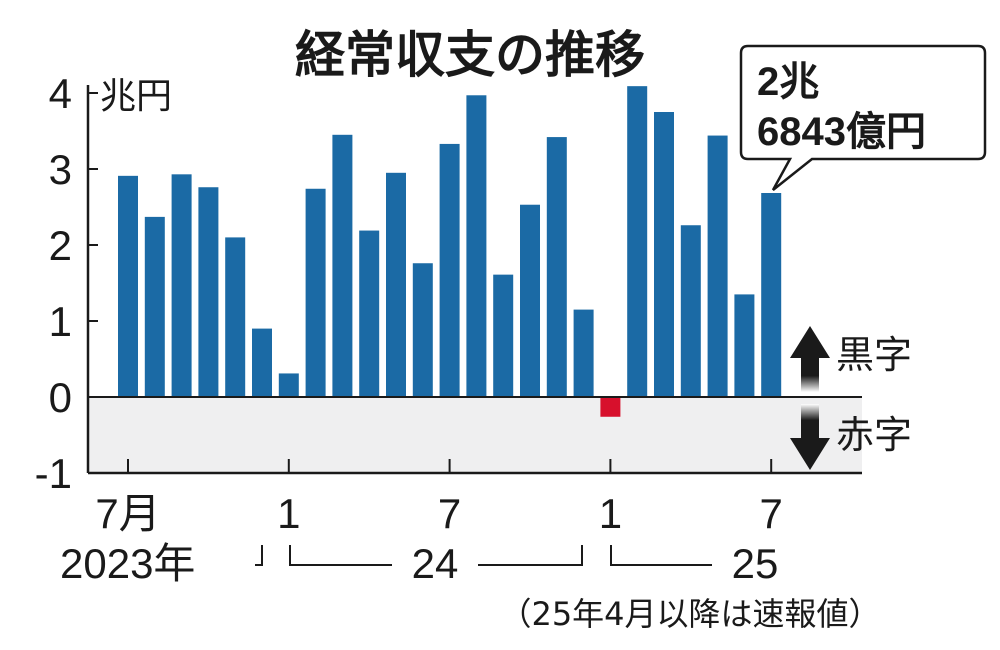  What do you see at coordinates (60, 397) in the screenshot?
I see `y-tick-label: 0` at bounding box center [60, 397].